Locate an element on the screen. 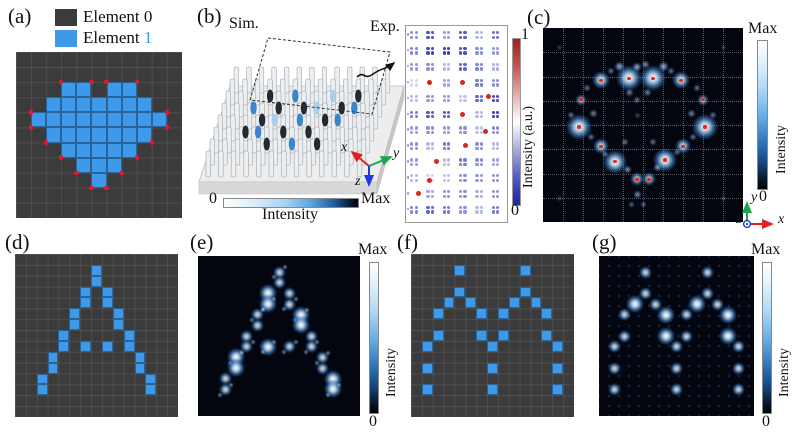 Image resolution: width=800 pixels, height=436 pixels. exp-dot-pattern-plot is located at coordinates (456, 124).